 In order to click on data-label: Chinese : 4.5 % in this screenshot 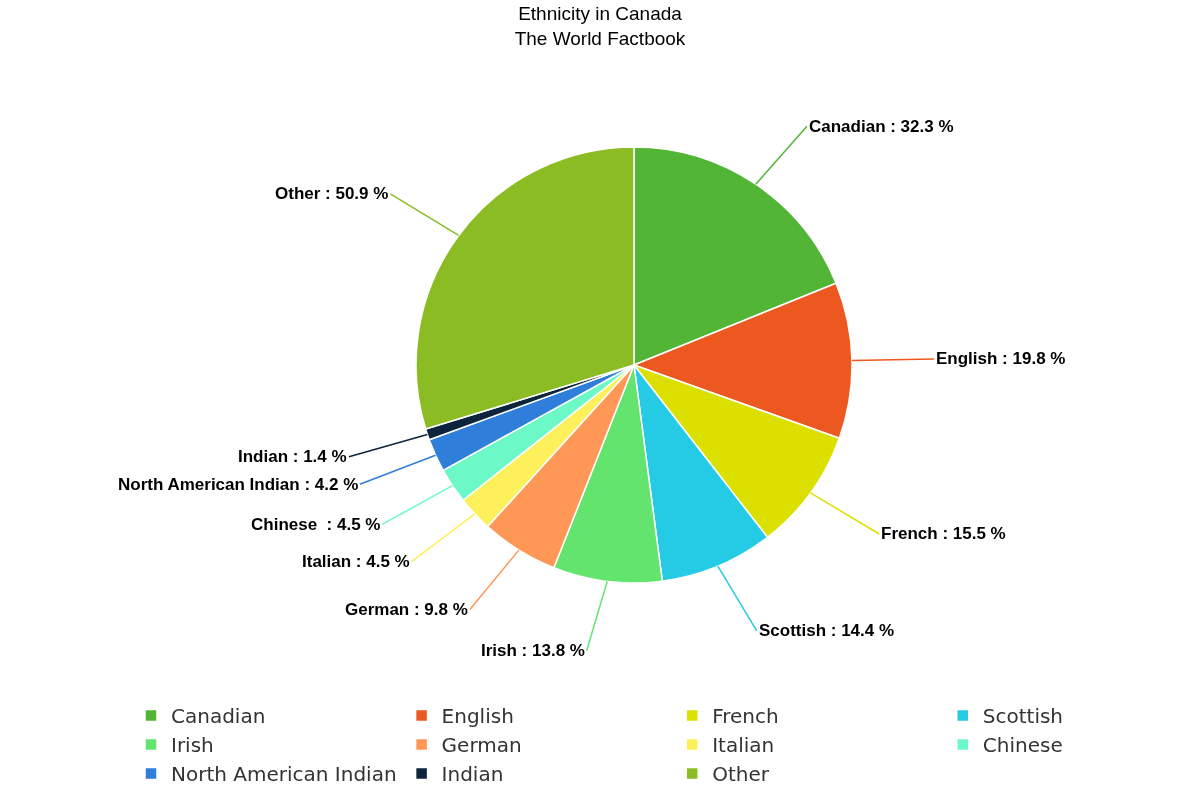, I will do `click(316, 524)`.